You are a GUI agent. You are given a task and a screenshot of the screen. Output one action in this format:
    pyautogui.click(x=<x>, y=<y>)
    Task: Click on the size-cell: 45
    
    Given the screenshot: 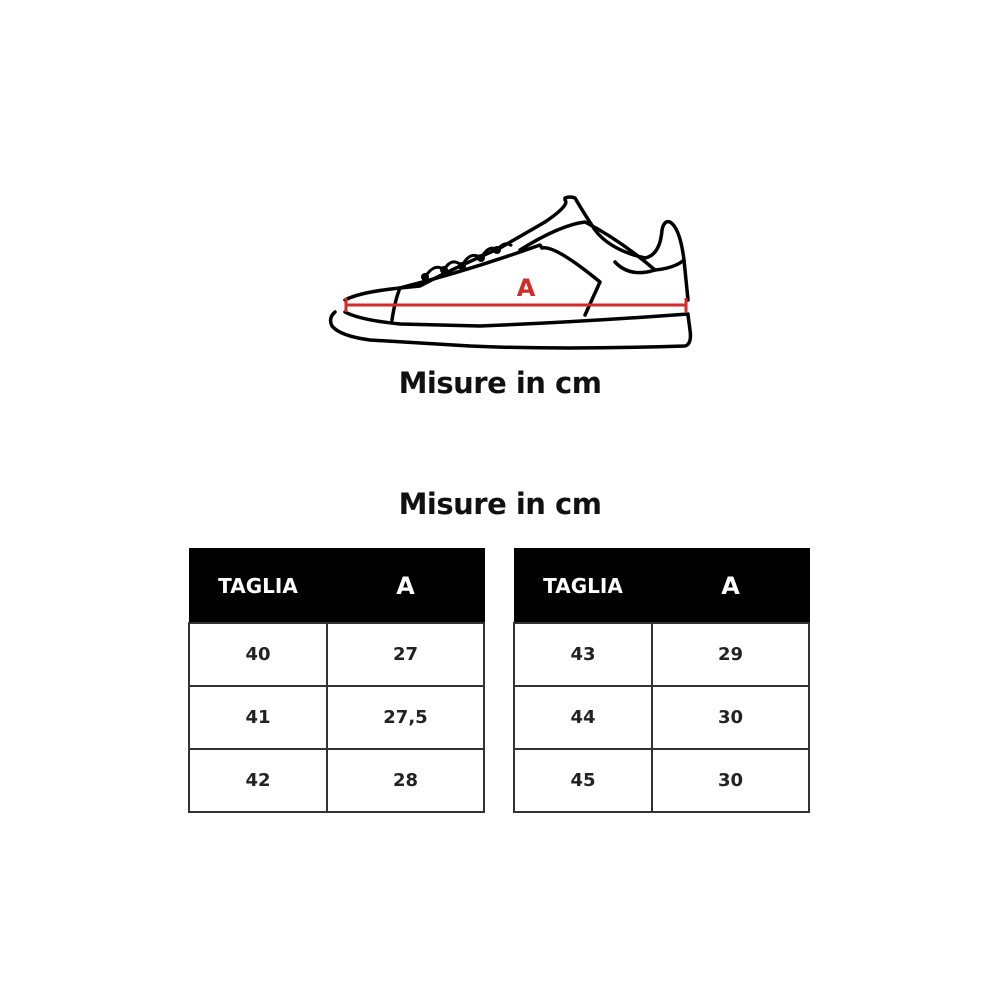 What is the action you would take?
    pyautogui.click(x=583, y=780)
    